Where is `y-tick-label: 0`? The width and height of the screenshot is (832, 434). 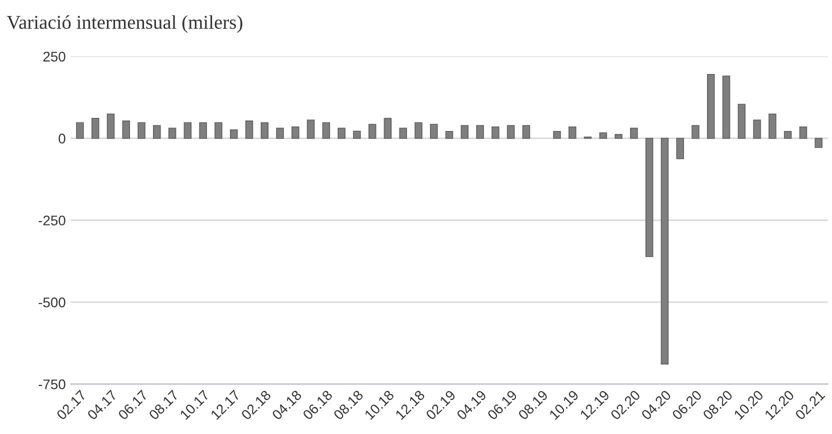 y-tick-label: 0 is located at coordinates (62, 139).